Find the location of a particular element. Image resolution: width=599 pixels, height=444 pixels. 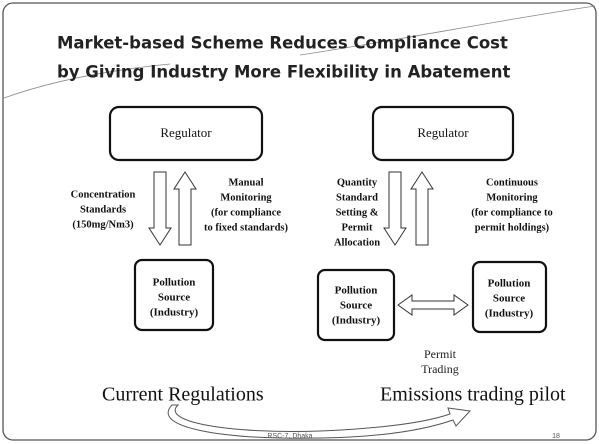

arrow-label: (150mg/Nm3) is located at coordinates (103, 224).